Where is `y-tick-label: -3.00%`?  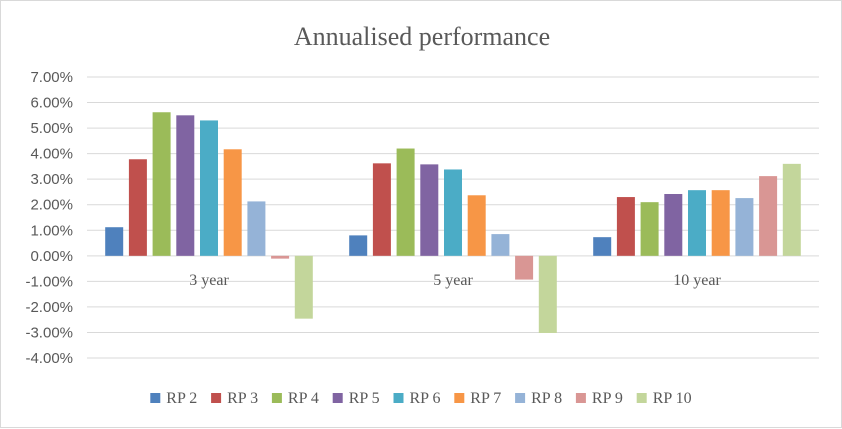 y-tick-label: -3.00% is located at coordinates (49, 332).